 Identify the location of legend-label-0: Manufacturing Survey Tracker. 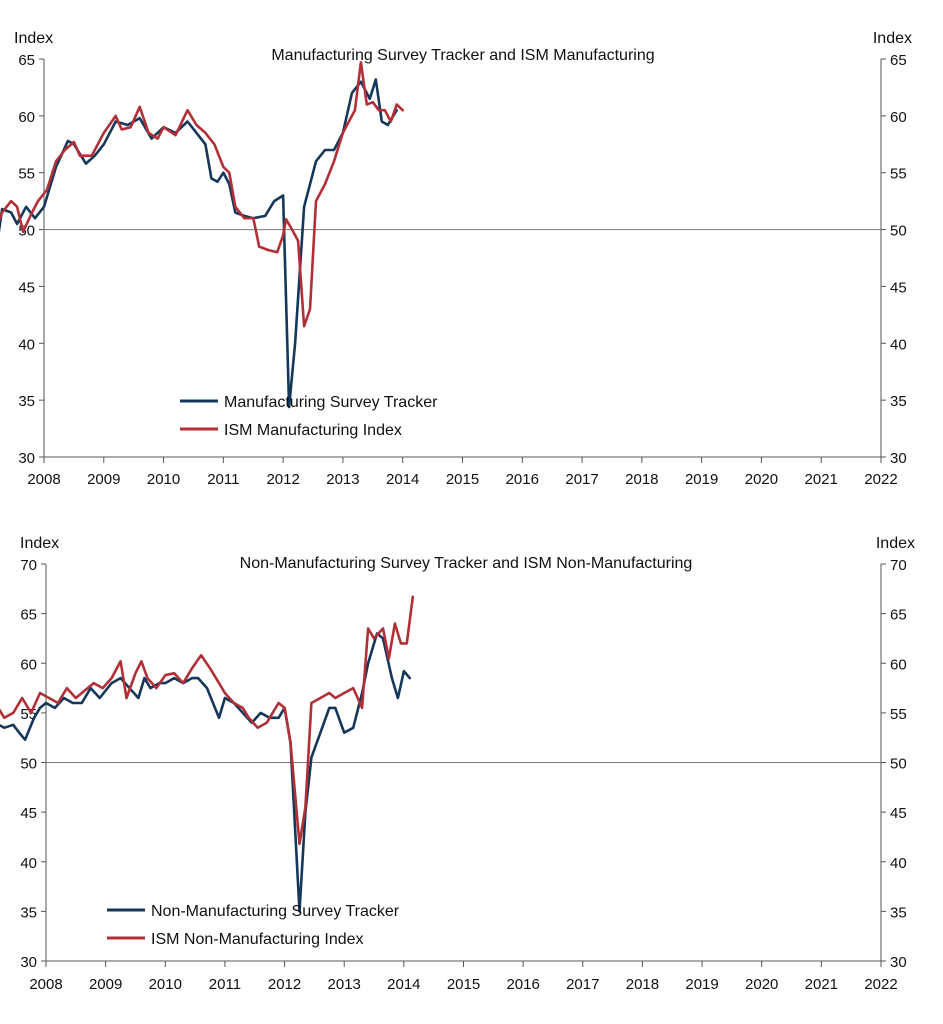
(331, 402).